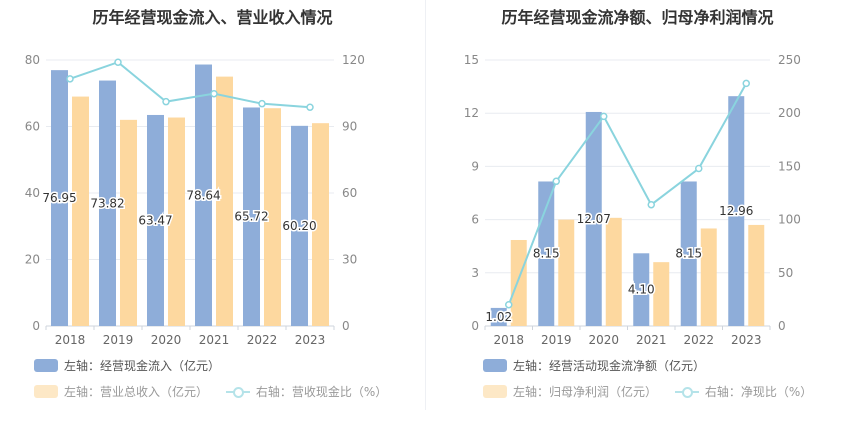 This screenshot has height=437, width=850. I want to click on legend-label: 左轴：经营现金流入（亿元）, so click(142, 366).